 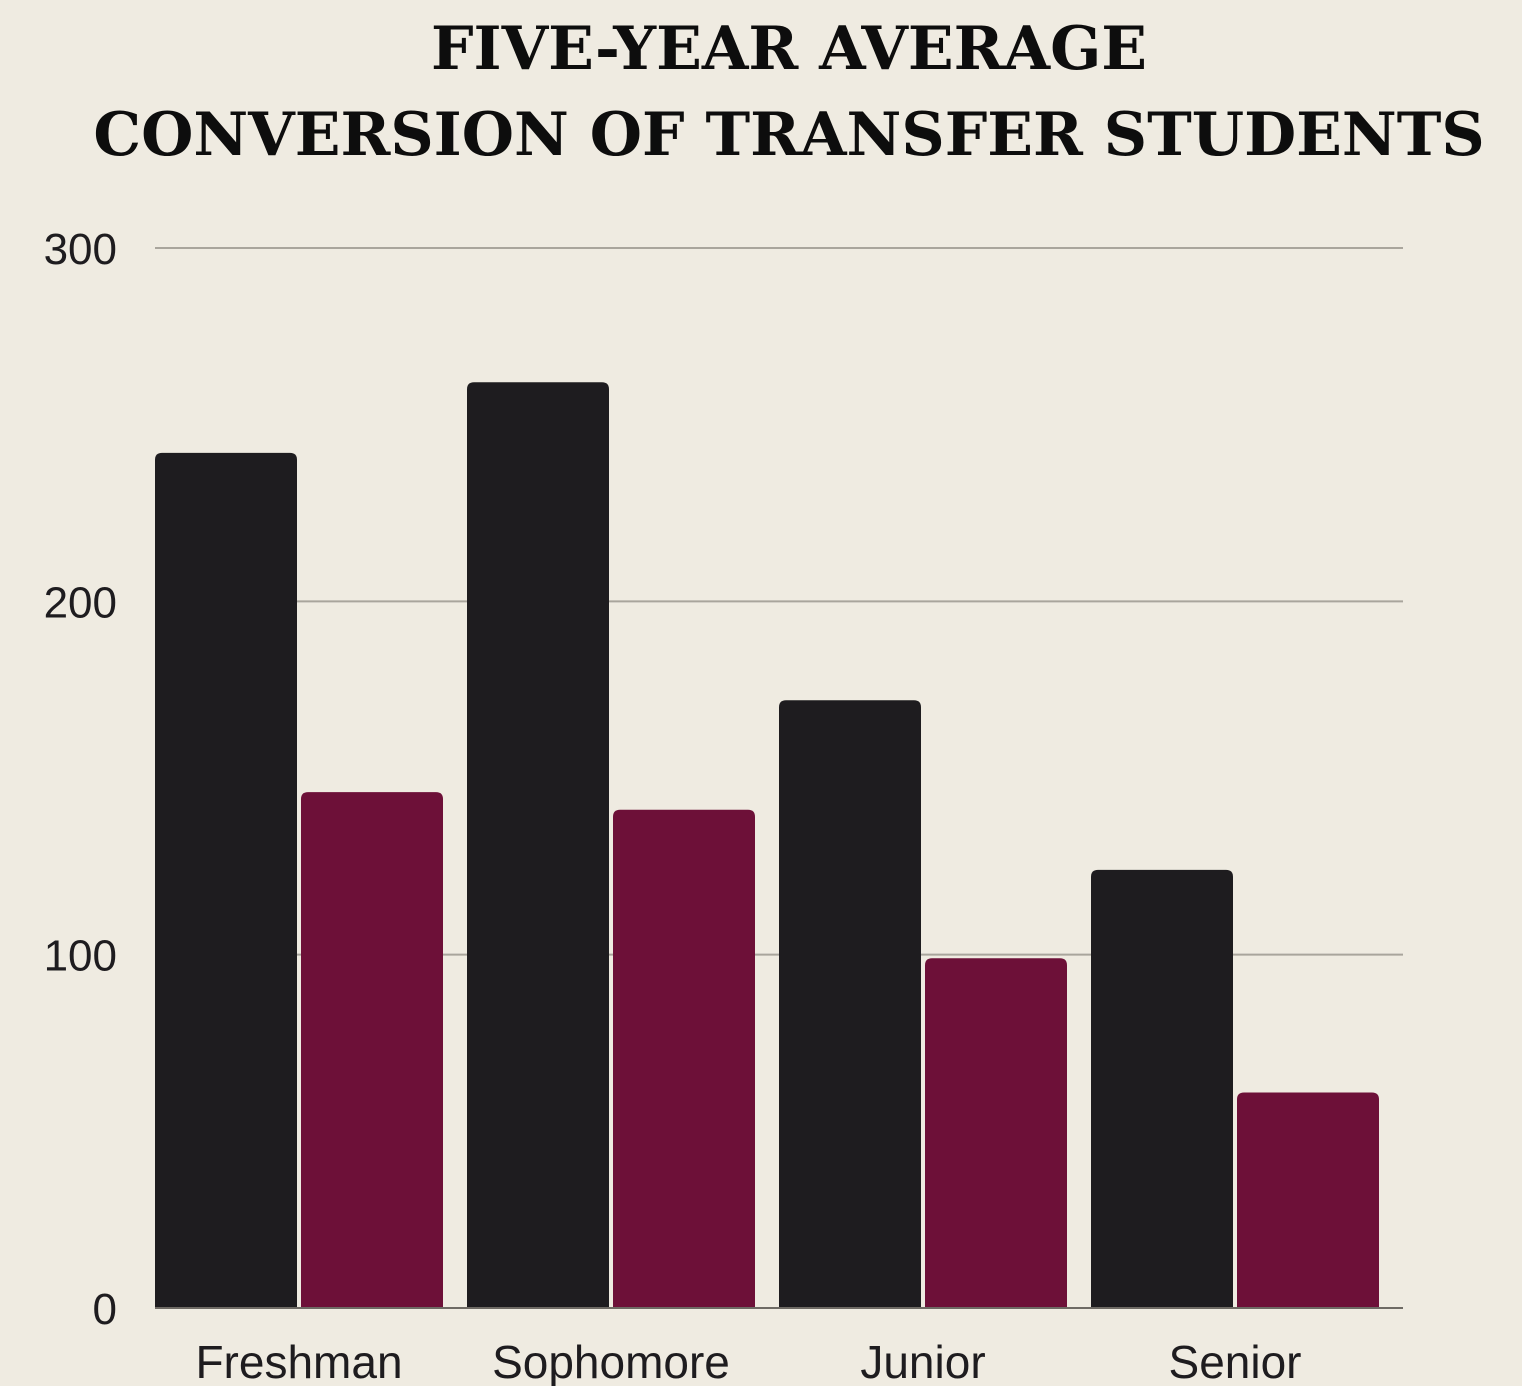 What do you see at coordinates (789, 49) in the screenshot?
I see `chart-title-line-1: FIVE-YEAR AVERAGE` at bounding box center [789, 49].